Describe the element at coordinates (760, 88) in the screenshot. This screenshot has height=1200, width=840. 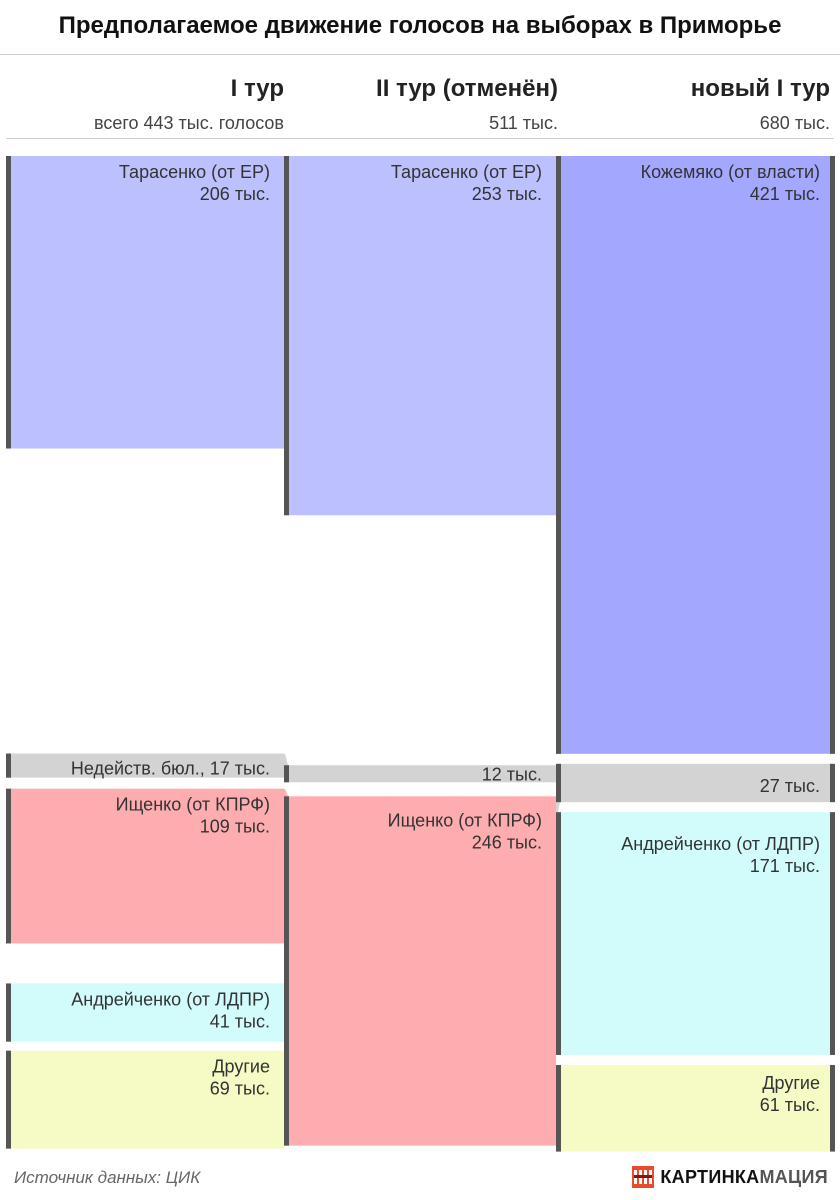
I see `column-label: новый I тур` at that location.